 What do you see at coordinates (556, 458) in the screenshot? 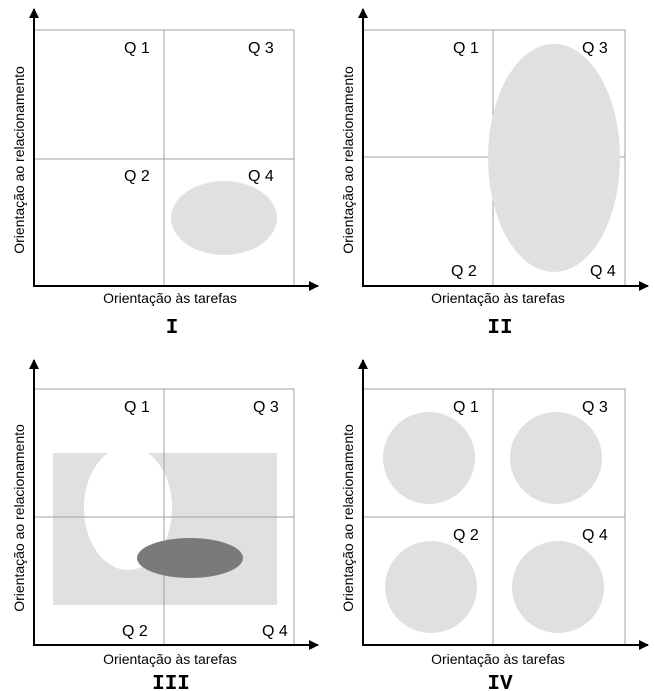
I see `q3-circle-shape` at bounding box center [556, 458].